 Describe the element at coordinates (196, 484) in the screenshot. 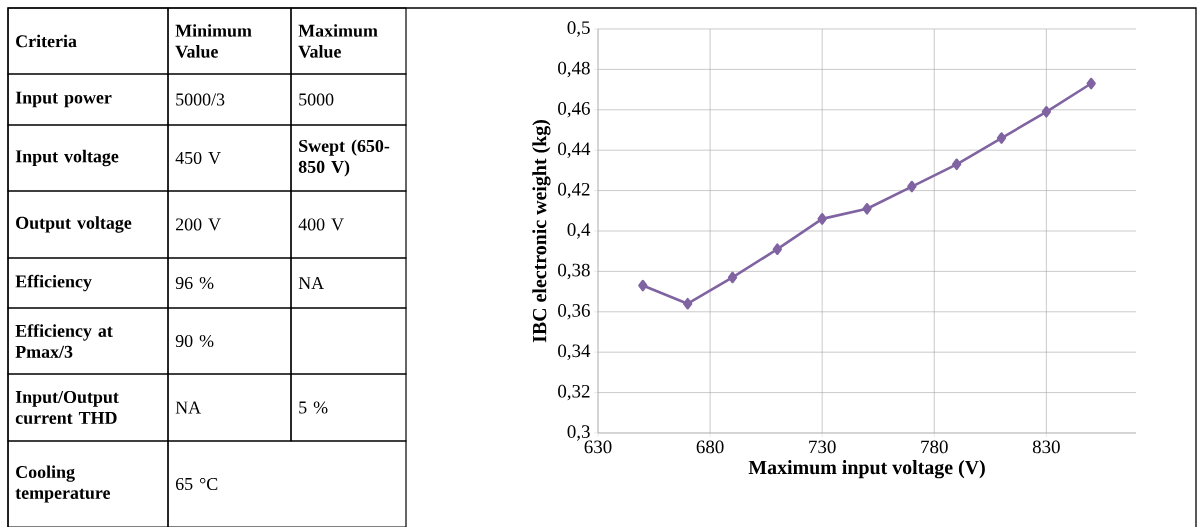

I see `text: 65 °C` at that location.